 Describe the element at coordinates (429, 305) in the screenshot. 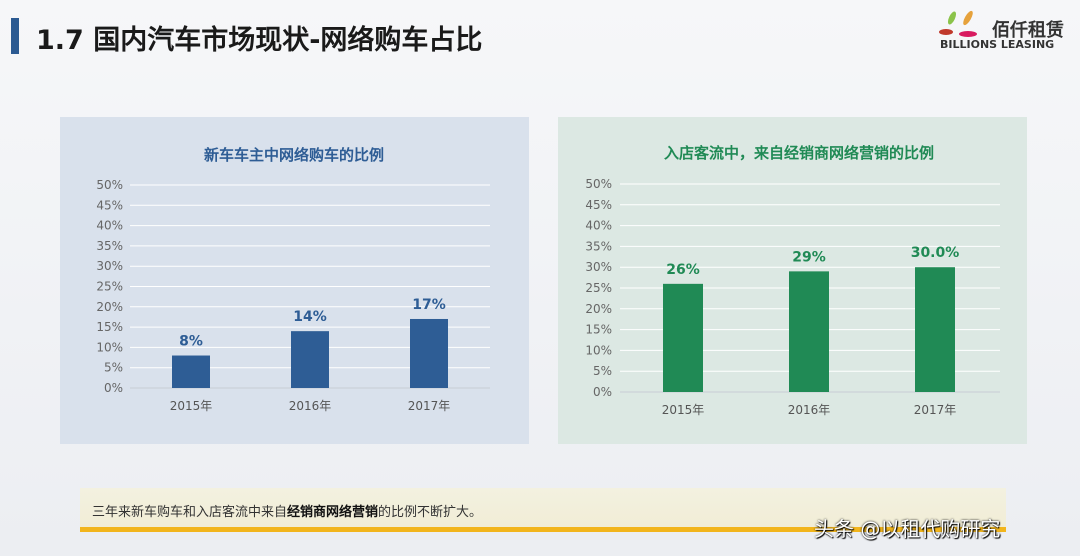

I see `data-label: 17%` at that location.